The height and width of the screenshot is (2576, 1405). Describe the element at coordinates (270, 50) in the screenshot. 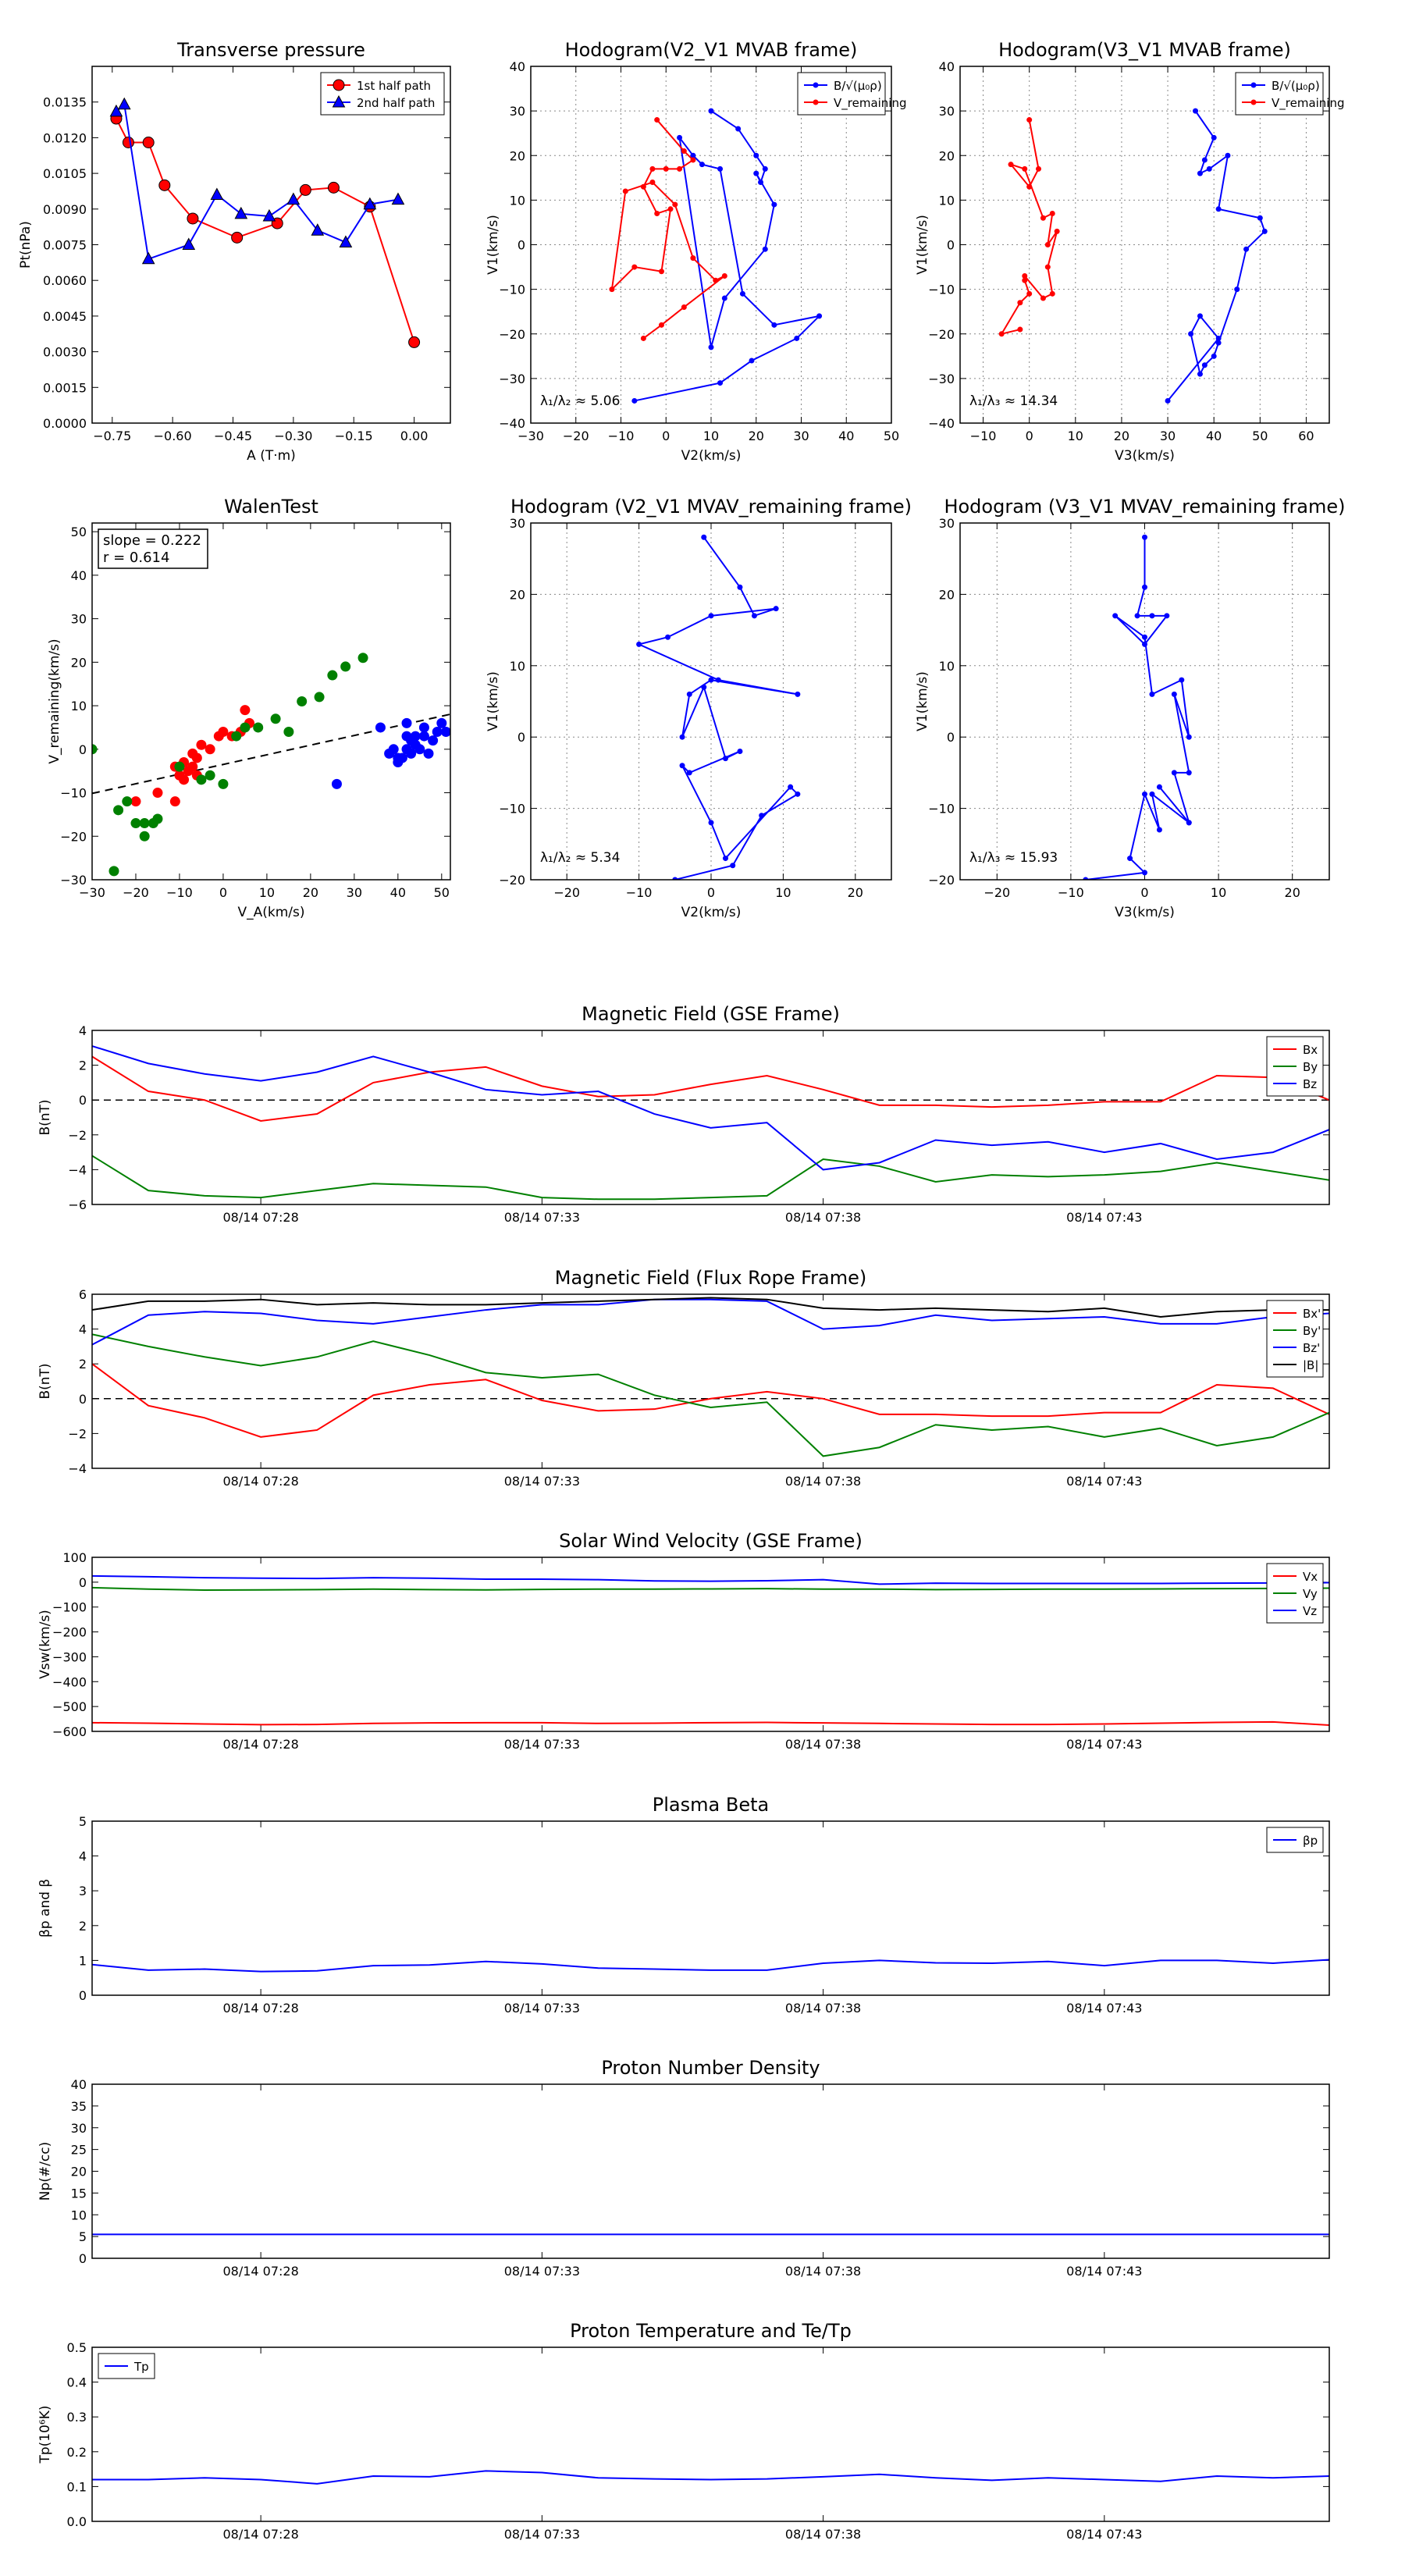

I see `chart-title: Transverse pressure` at that location.